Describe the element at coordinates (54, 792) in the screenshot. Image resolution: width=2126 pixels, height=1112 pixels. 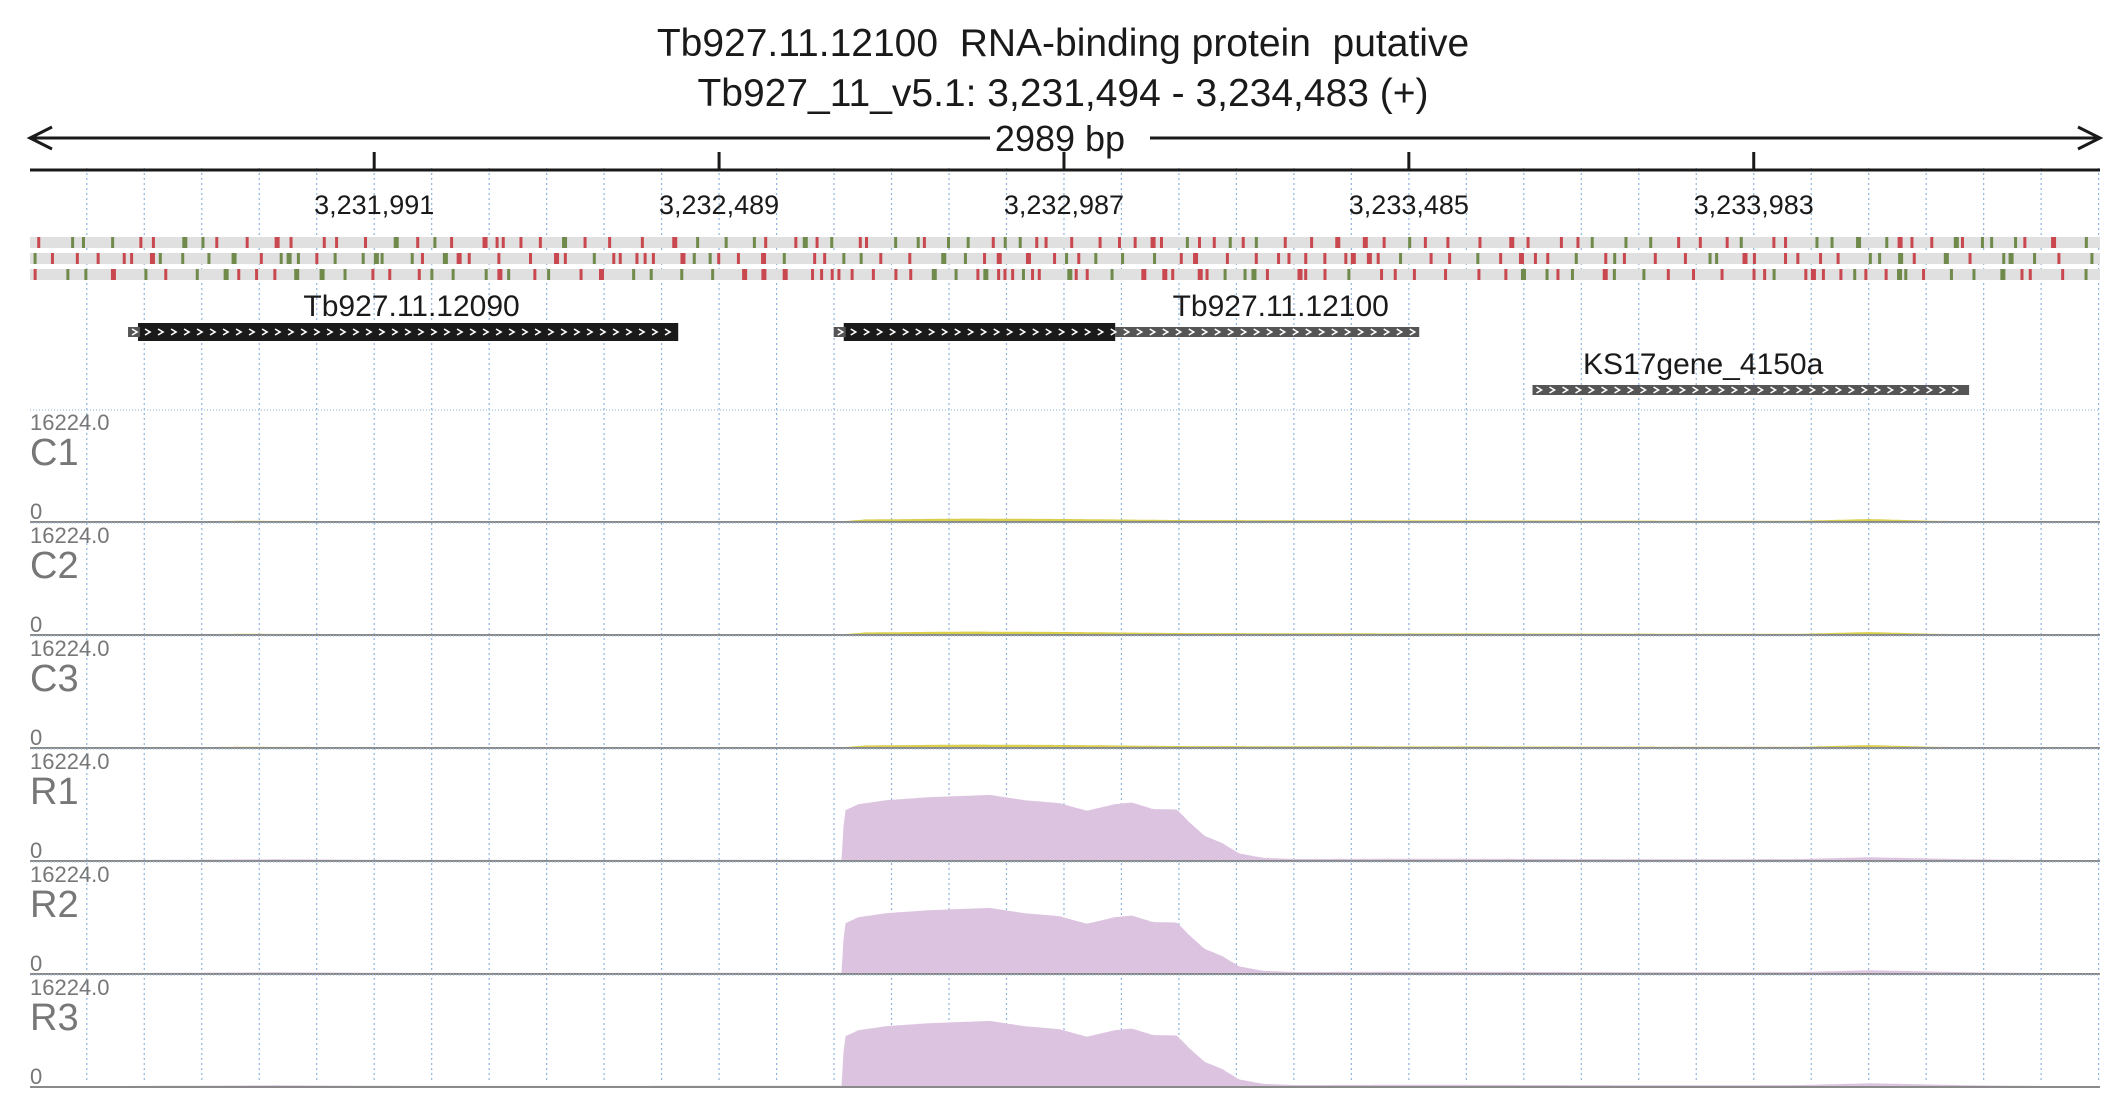
I see `track-name: R1` at that location.